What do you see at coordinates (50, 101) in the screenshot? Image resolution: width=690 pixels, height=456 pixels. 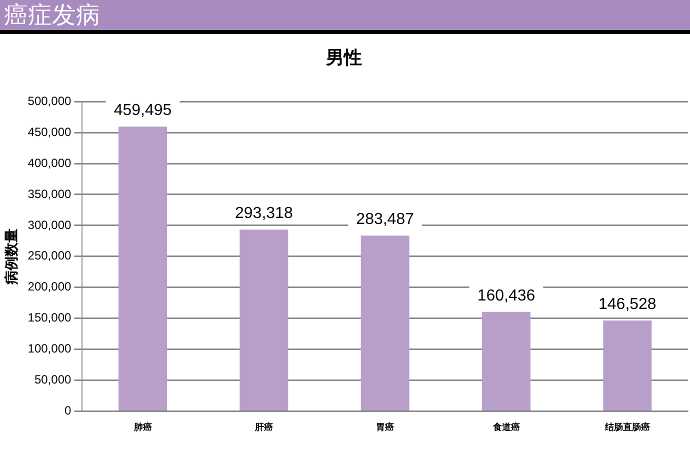 I see `y-tick-label: 500,000` at bounding box center [50, 101].